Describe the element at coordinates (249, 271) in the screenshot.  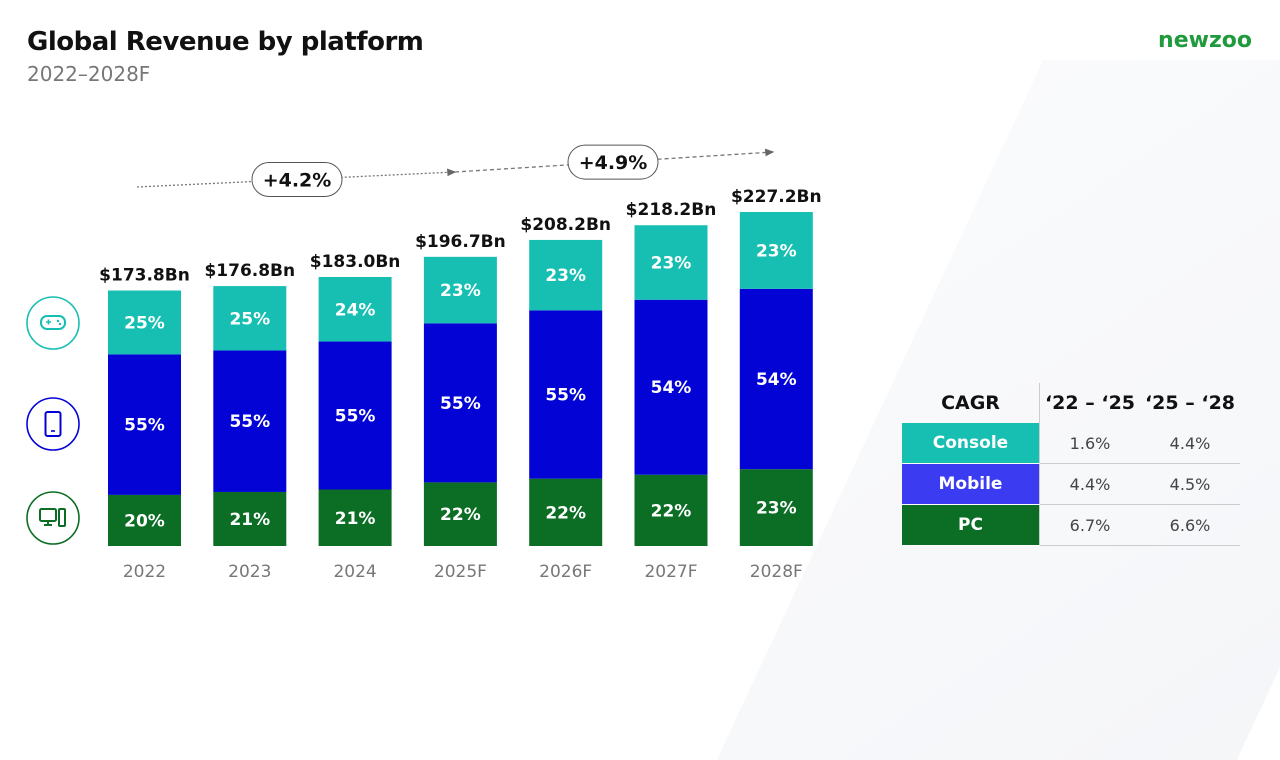
I see `total-label: $176.8Bn` at that location.